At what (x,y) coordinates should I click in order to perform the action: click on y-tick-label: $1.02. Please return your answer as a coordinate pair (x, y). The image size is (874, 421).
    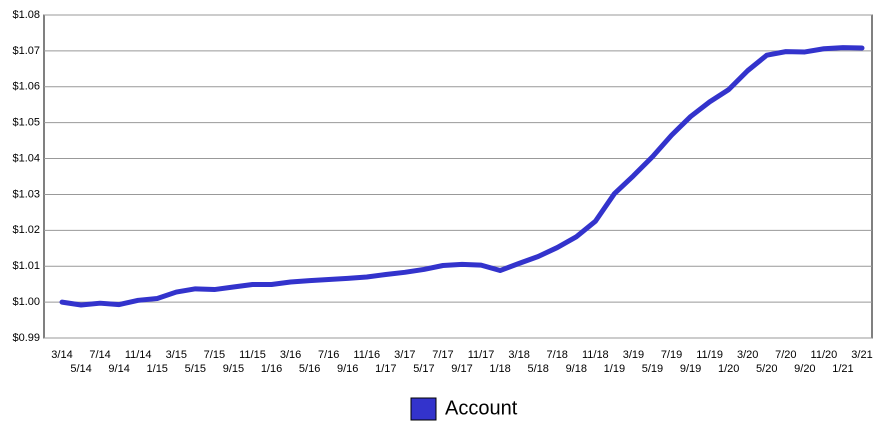
    Looking at the image, I should click on (26, 230).